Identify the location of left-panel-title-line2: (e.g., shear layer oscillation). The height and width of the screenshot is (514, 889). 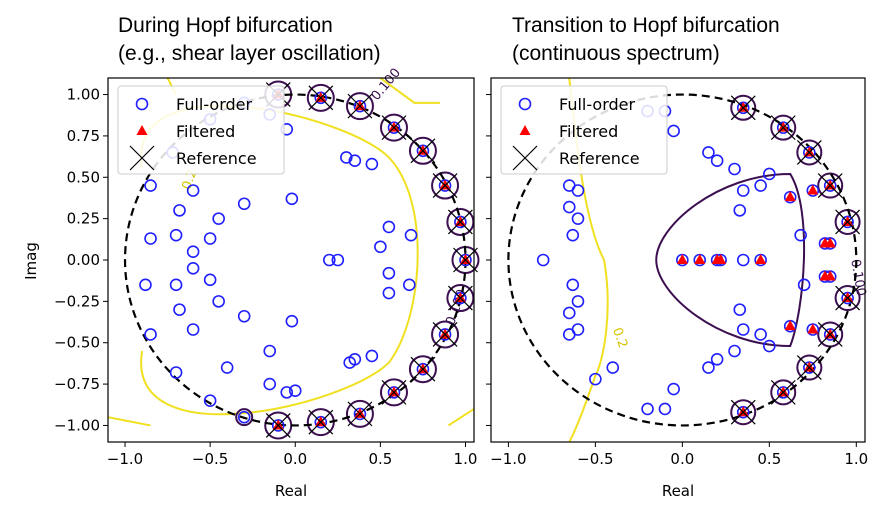
(249, 53).